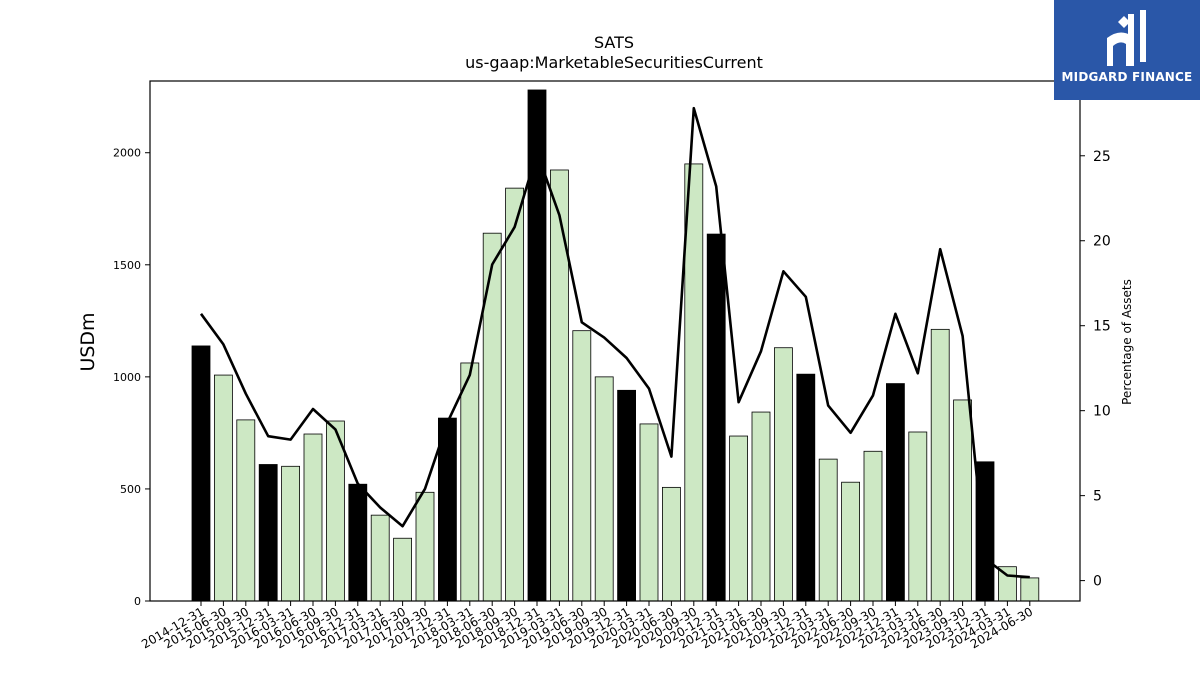  What do you see at coordinates (88, 341) in the screenshot?
I see `y-axis-label: USDm` at bounding box center [88, 341].